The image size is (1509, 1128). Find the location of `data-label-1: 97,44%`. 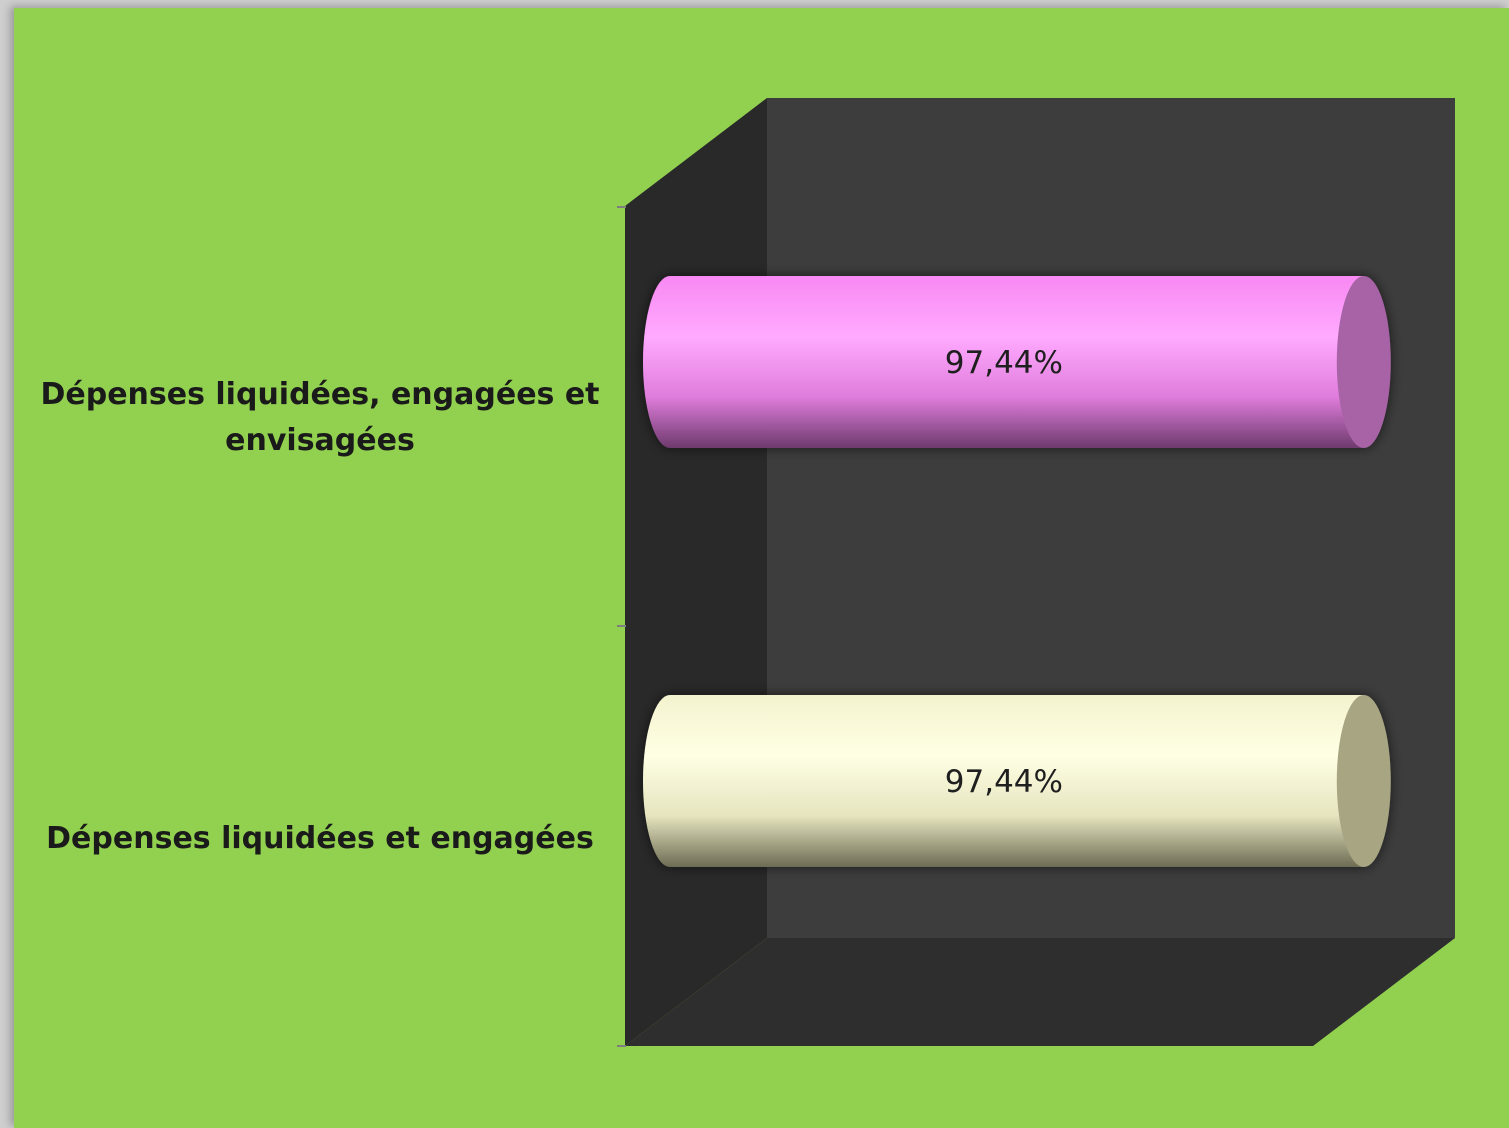

data-label-1: 97,44% is located at coordinates (1004, 782).